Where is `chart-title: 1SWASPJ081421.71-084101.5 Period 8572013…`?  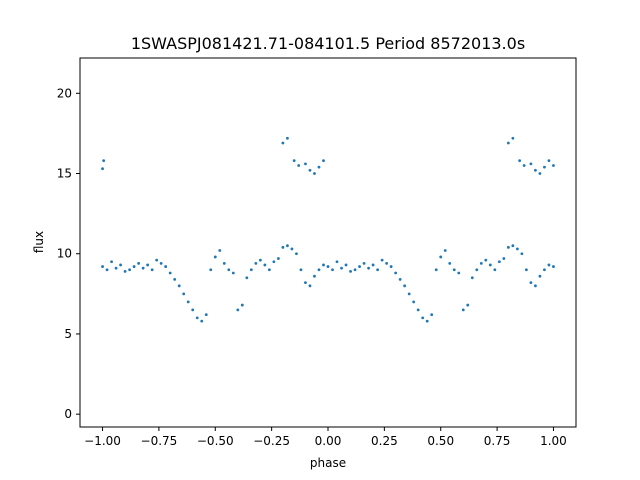 chart-title: 1SWASPJ081421.71-084101.5 Period 8572013… is located at coordinates (328, 43).